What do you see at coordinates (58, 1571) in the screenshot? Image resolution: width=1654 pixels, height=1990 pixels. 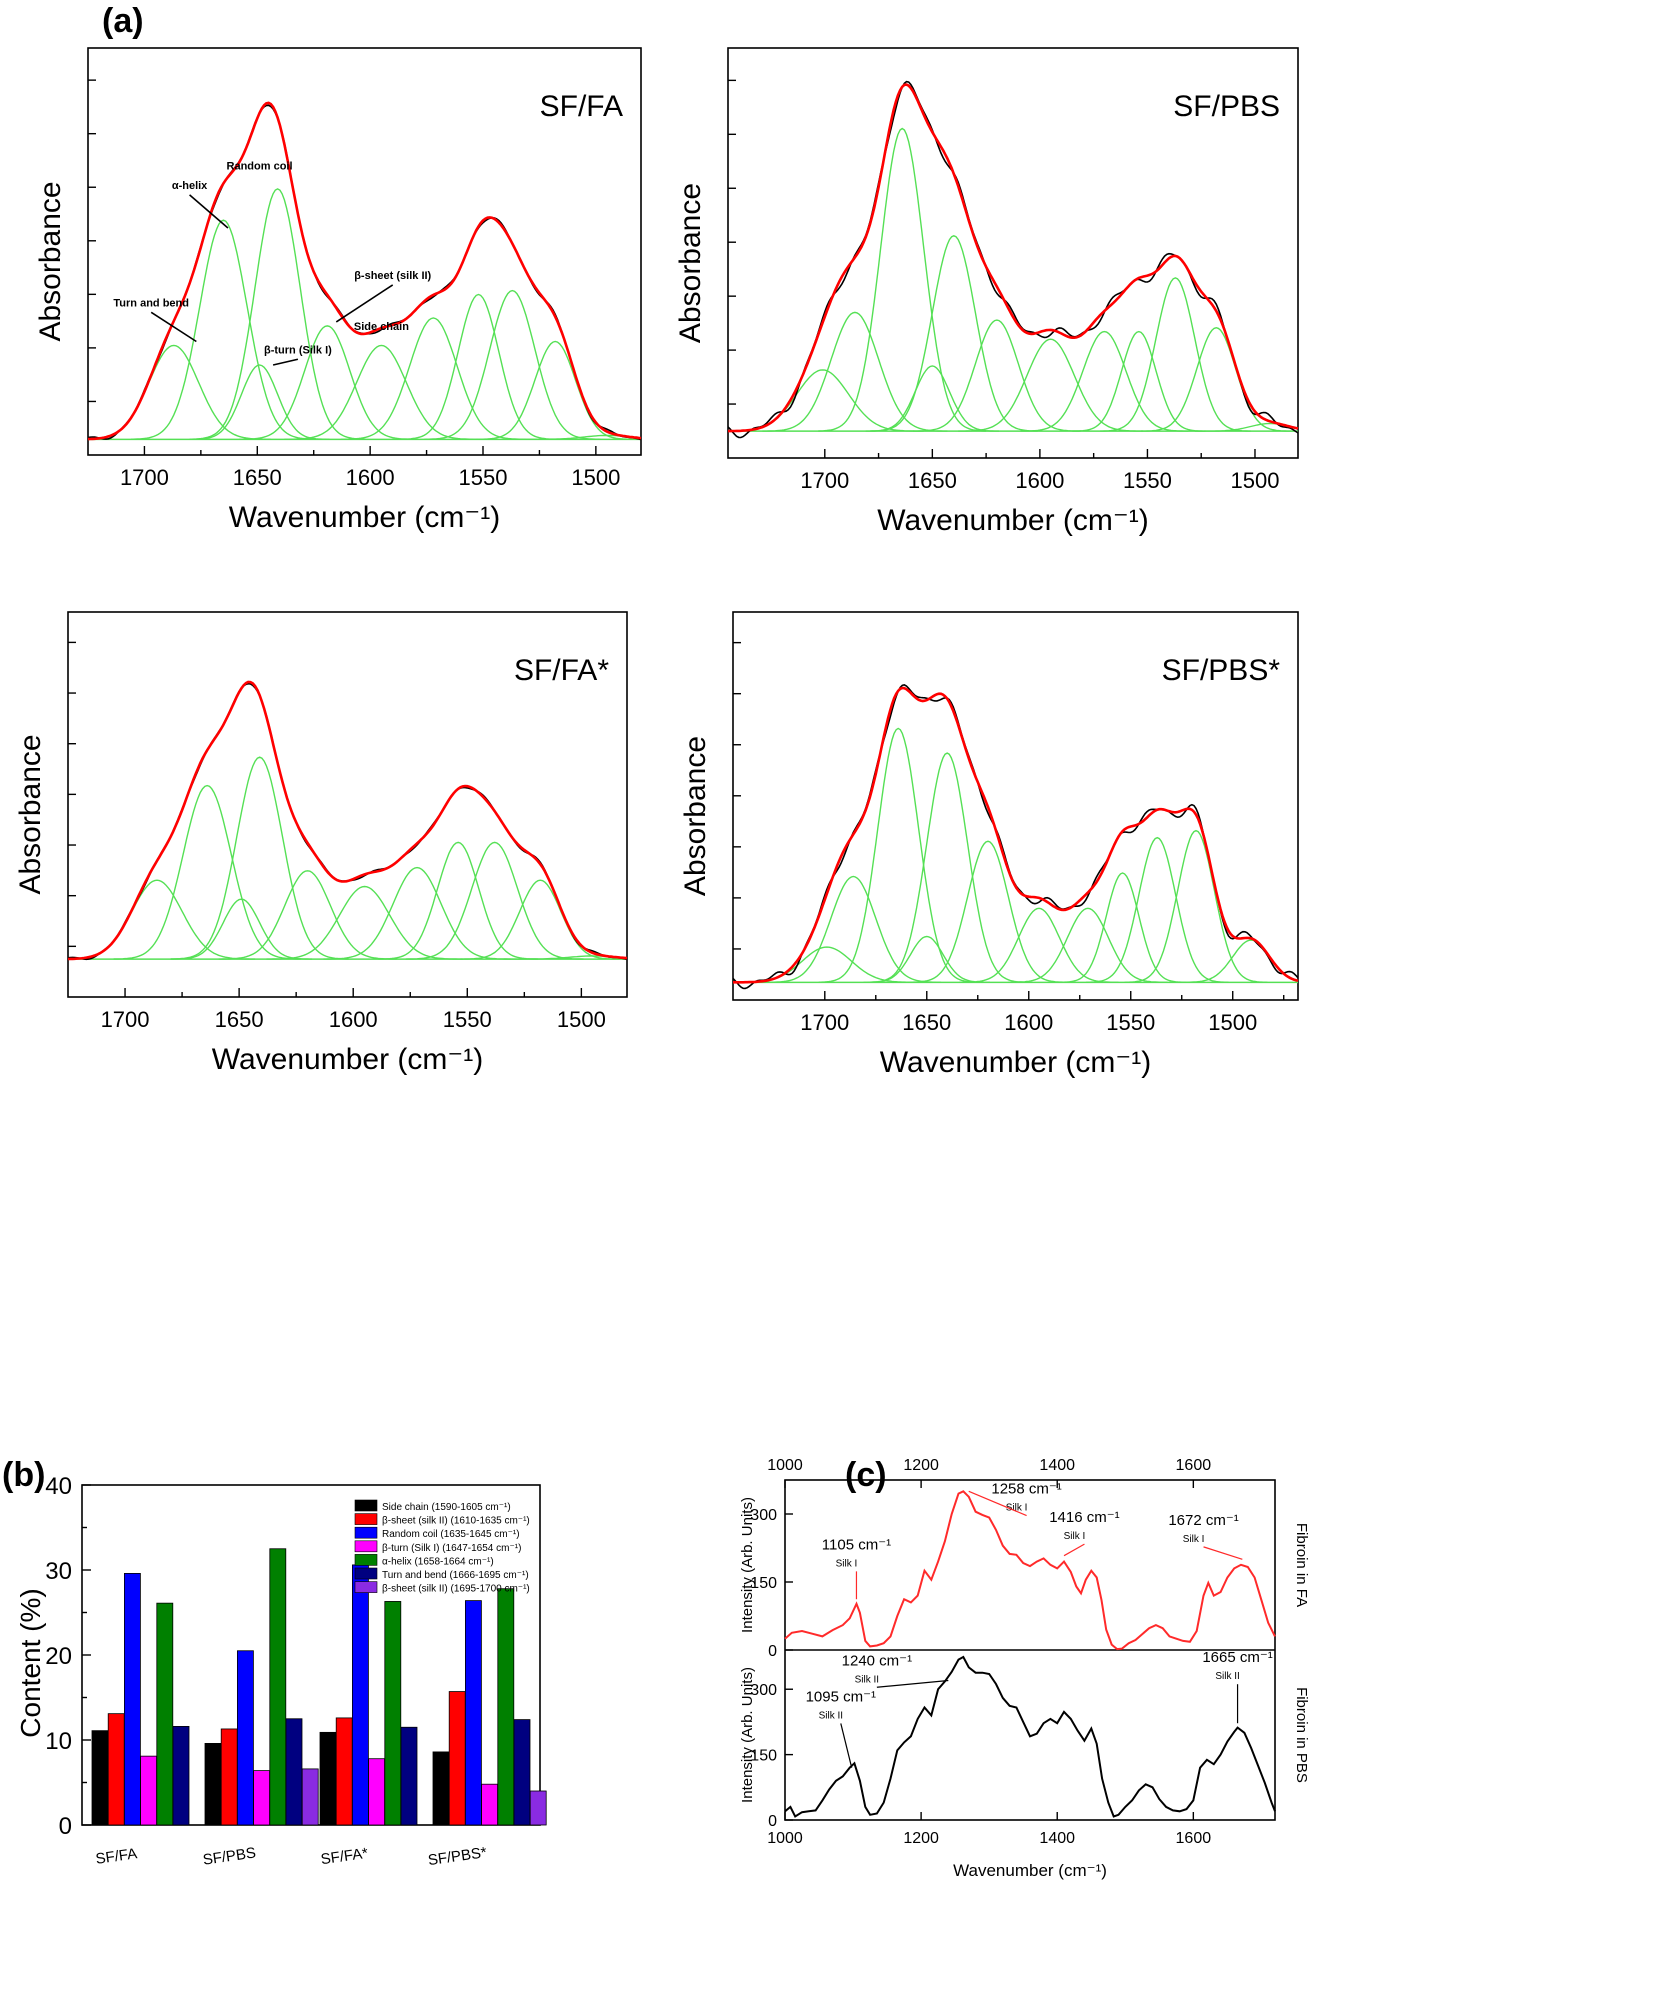 I see `y-tick-label: 30` at bounding box center [58, 1571].